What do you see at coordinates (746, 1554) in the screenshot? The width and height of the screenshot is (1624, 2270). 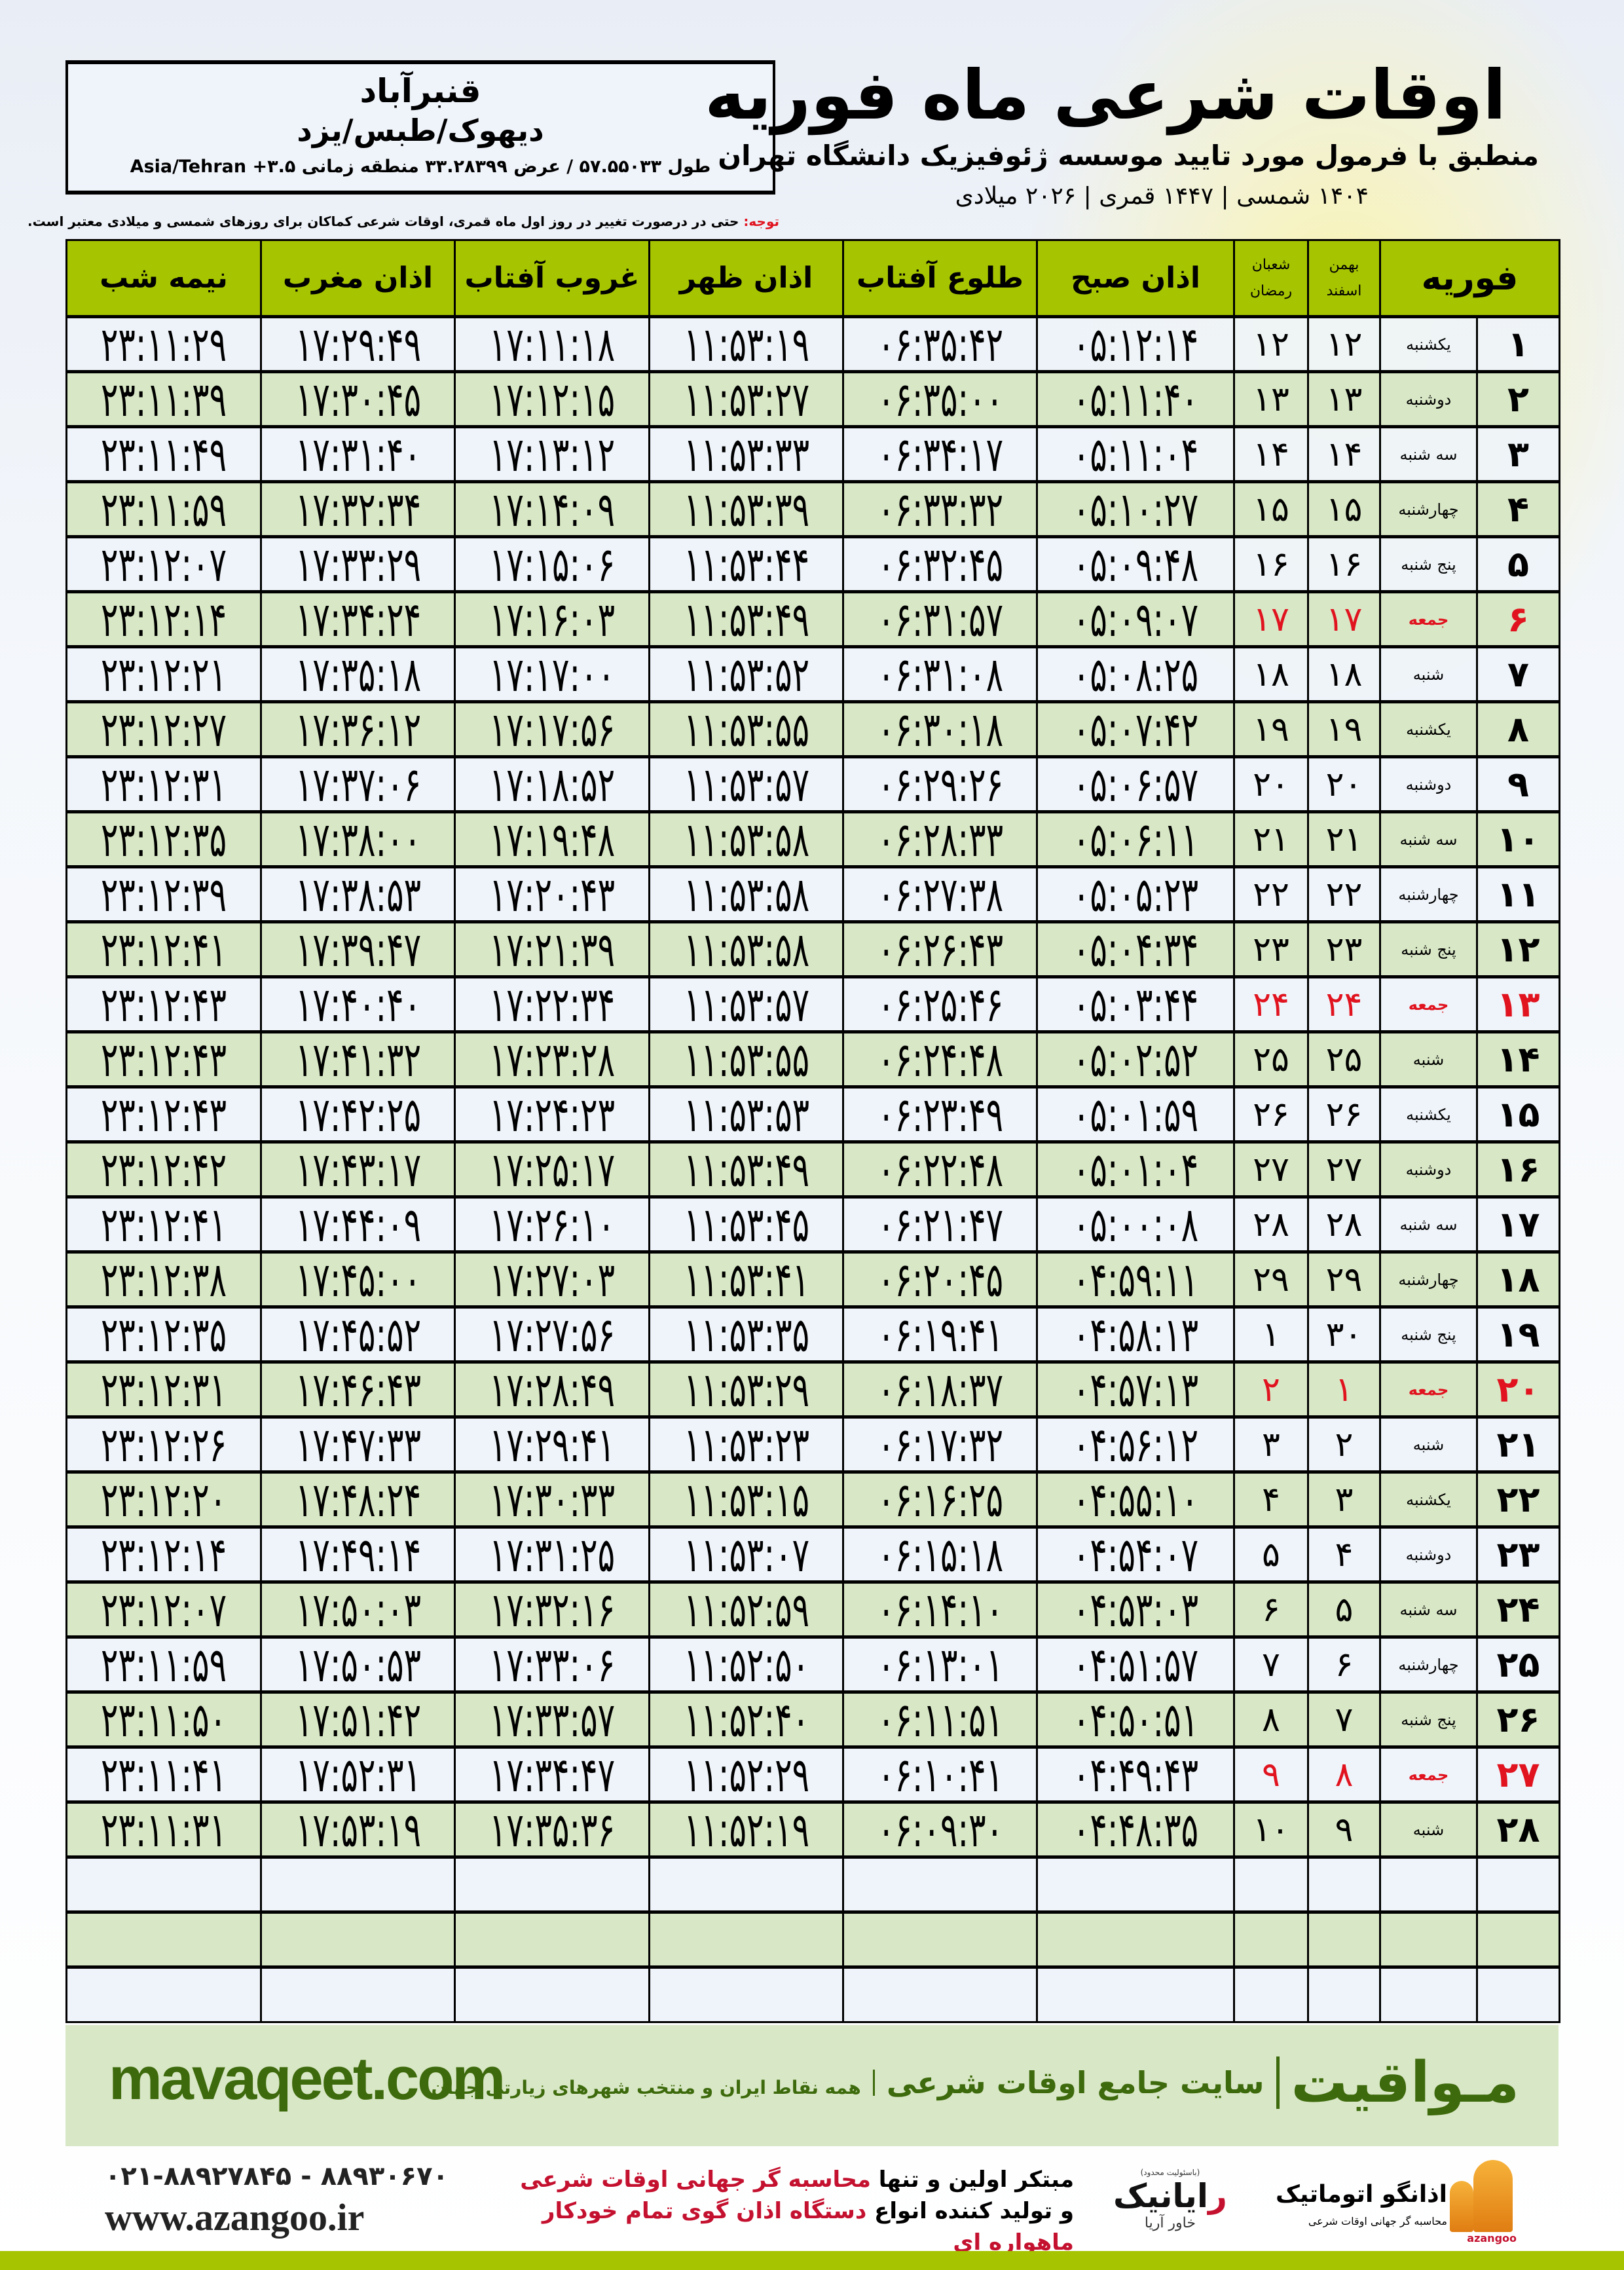 I see `time-zohr-cell: ۱۱:۵۳:۰۷` at bounding box center [746, 1554].